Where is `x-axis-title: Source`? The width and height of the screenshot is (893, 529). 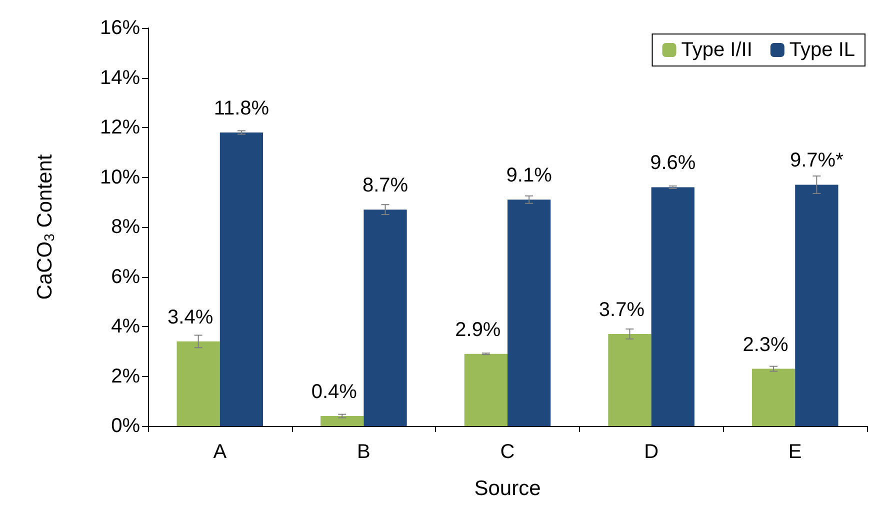
x-axis-title: Source is located at coordinates (507, 488).